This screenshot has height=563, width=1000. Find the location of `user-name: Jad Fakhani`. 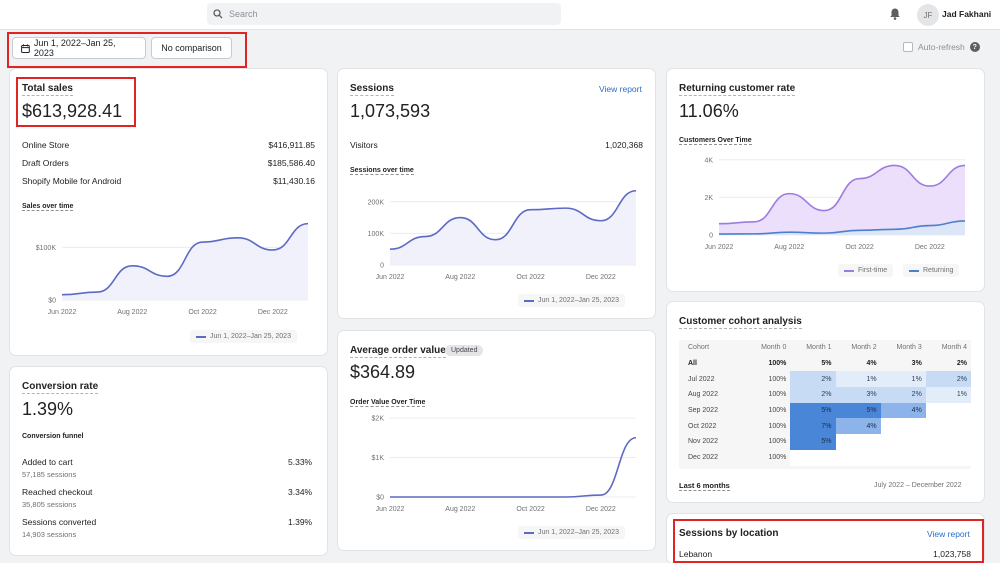

user-name: Jad Fakhani is located at coordinates (967, 14).